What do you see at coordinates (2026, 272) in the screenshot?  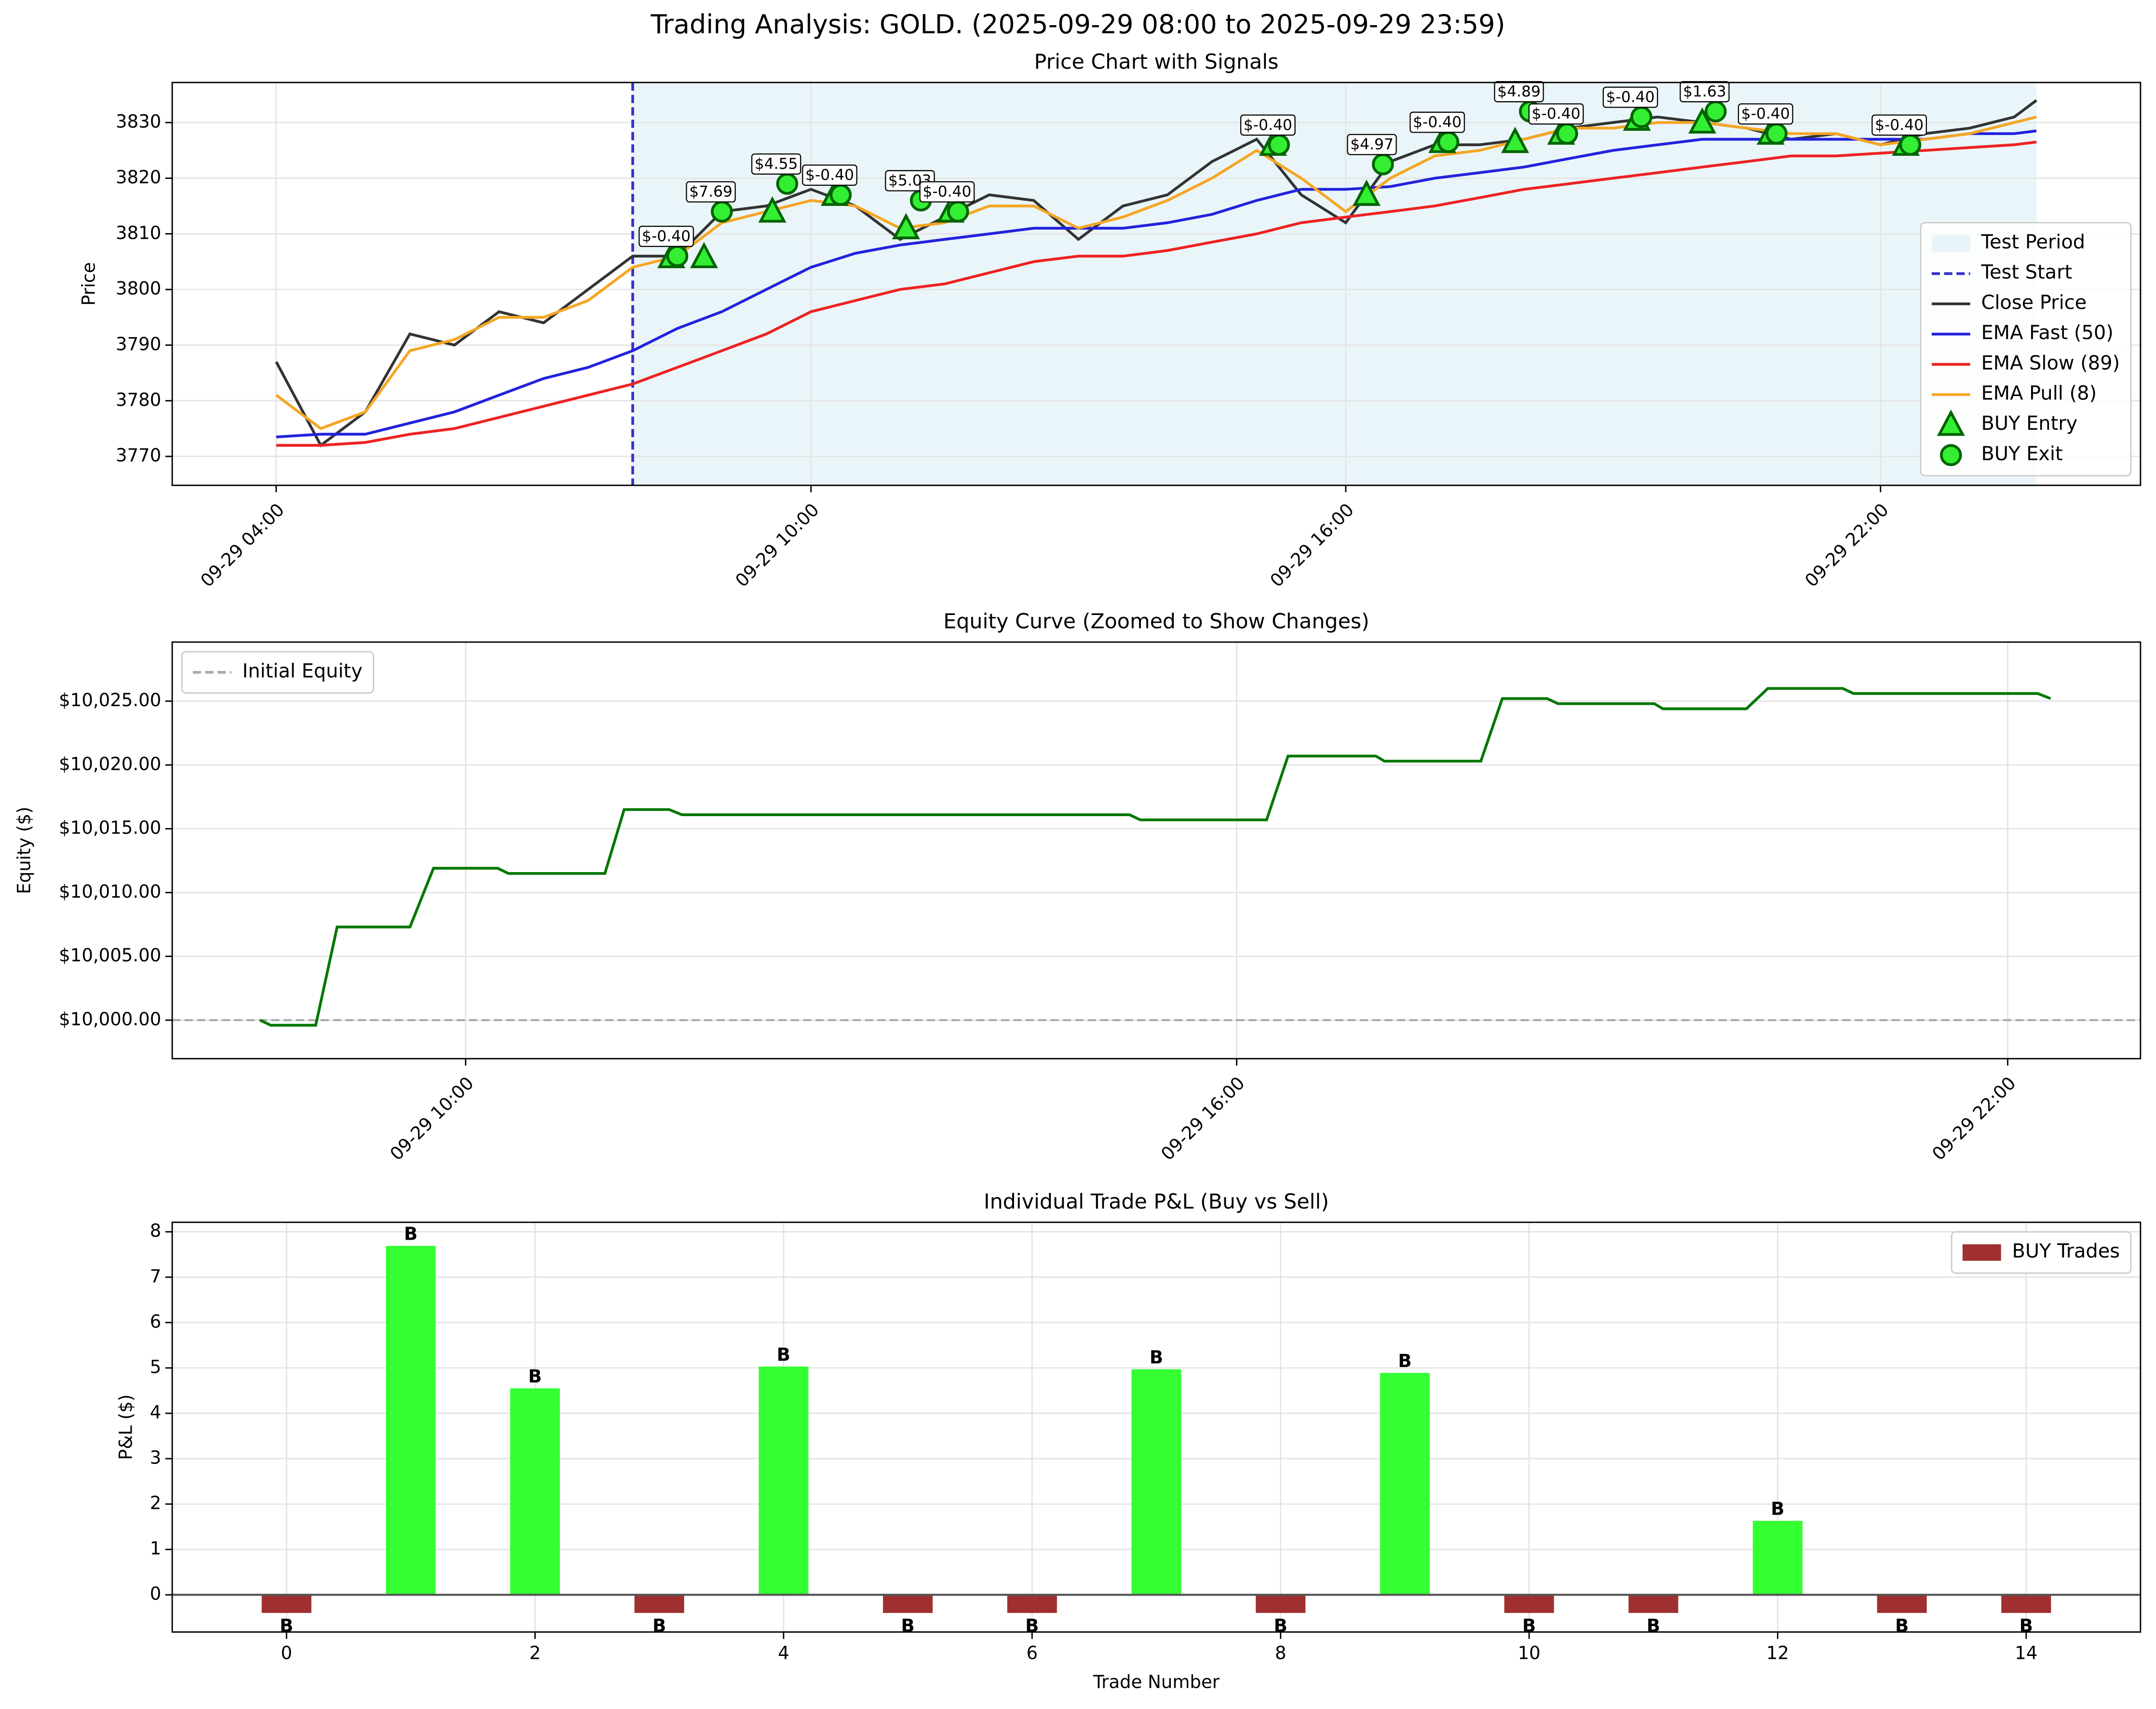 I see `legend-label: Test Start` at bounding box center [2026, 272].